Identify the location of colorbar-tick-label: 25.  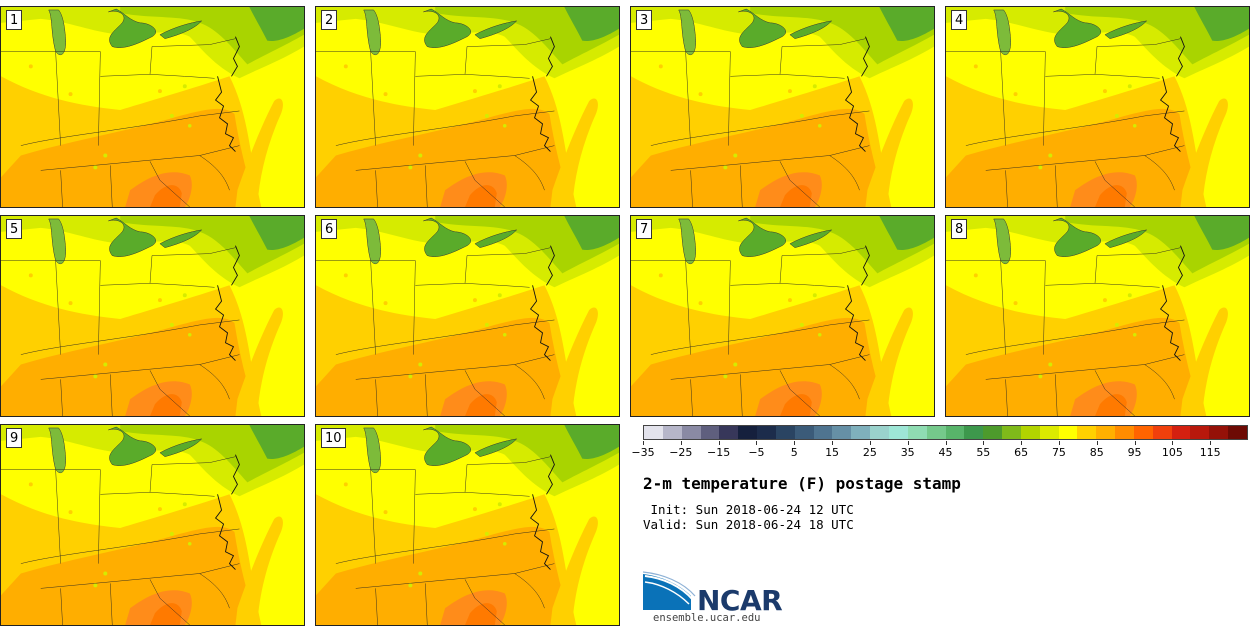
(869, 452).